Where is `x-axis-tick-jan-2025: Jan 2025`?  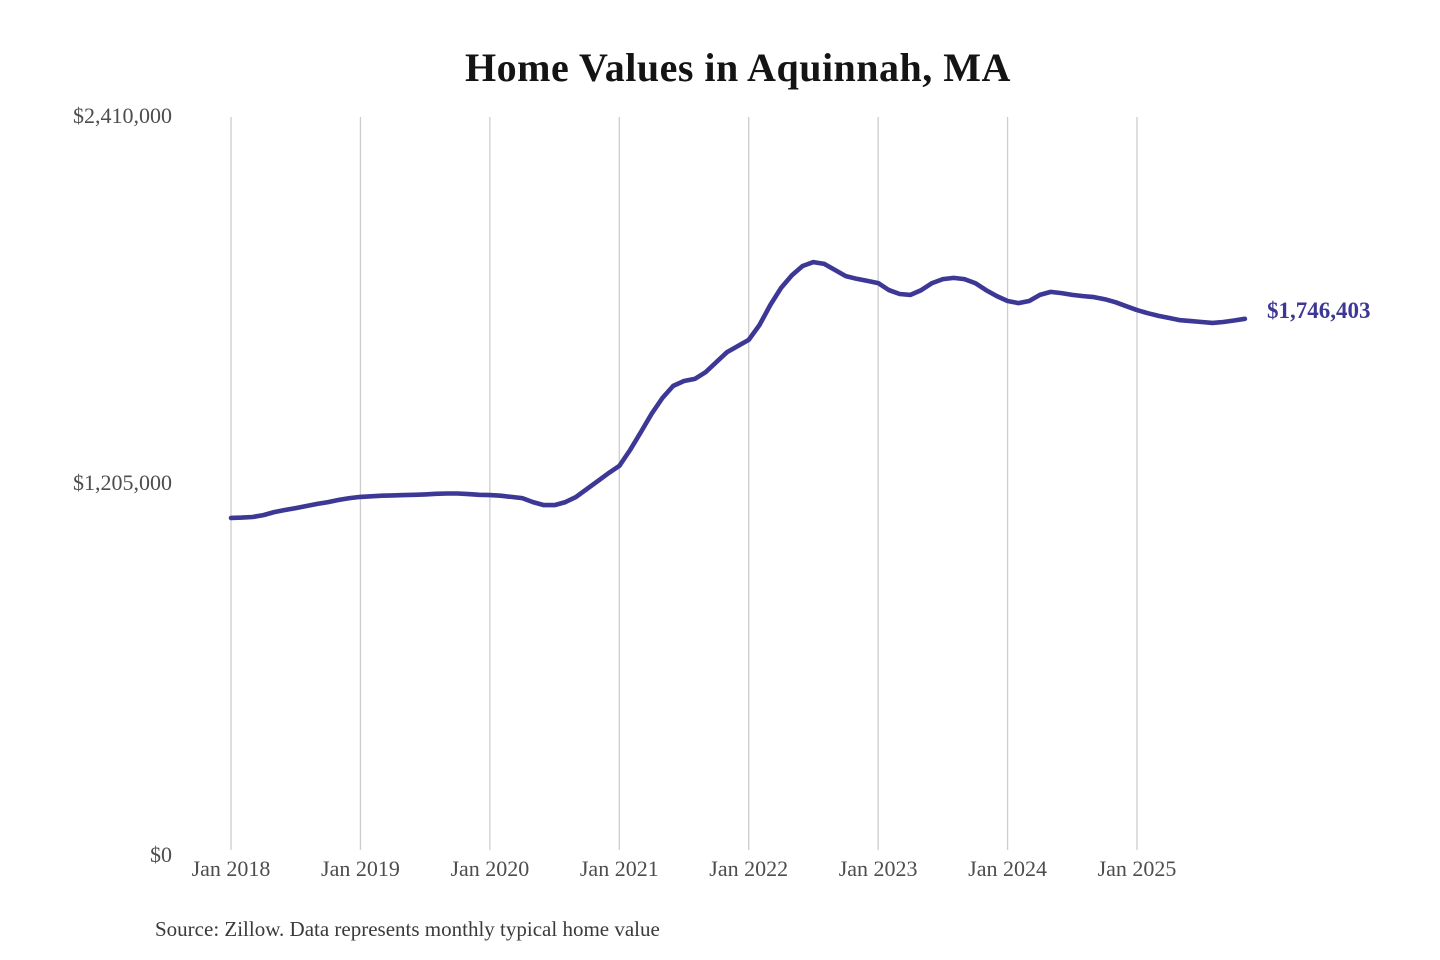
x-axis-tick-jan-2025: Jan 2025 is located at coordinates (1137, 868).